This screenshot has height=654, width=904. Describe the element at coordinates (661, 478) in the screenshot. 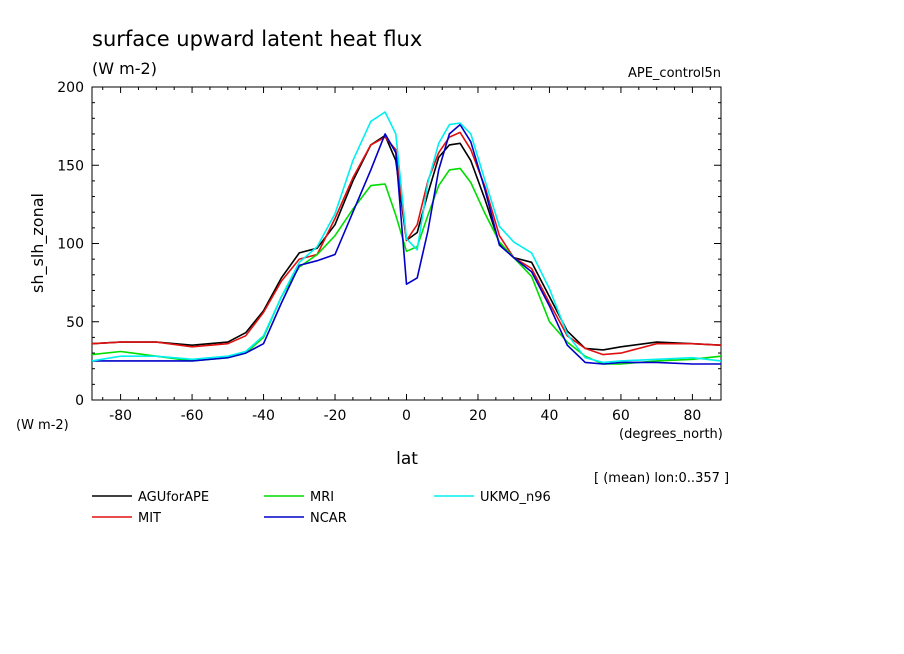

I see `mean-note: [ (mean) lon:0..357 ]` at that location.